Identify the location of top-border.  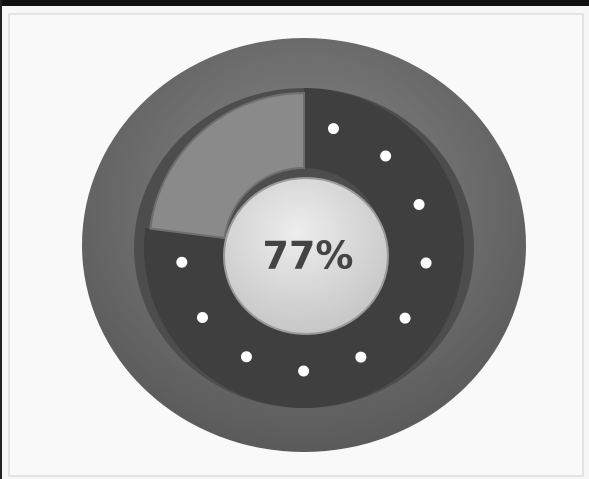
(294, 3).